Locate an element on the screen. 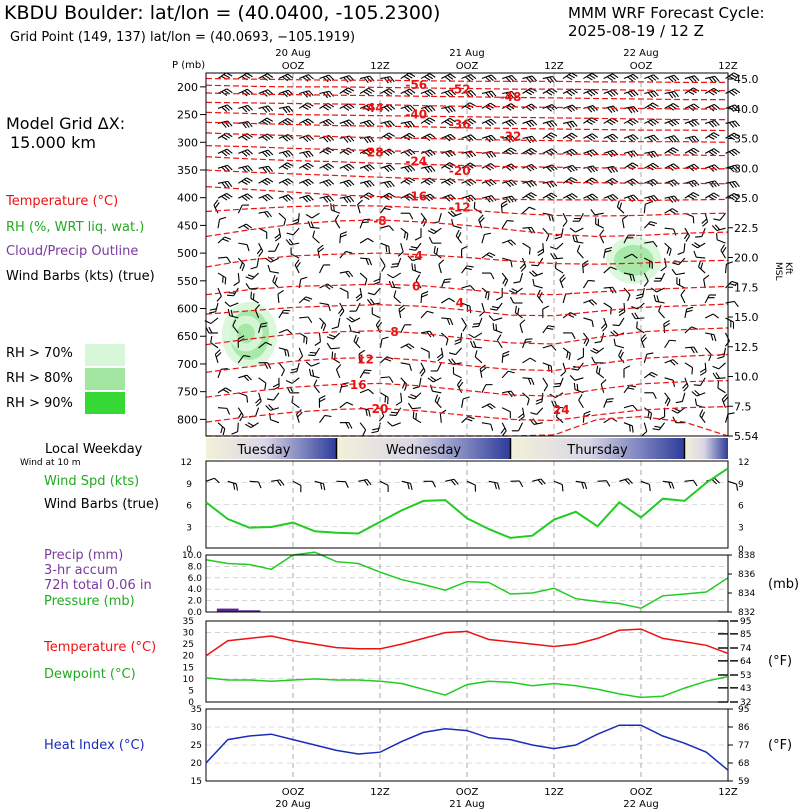 This screenshot has width=810, height=811. isotherm-label: 8 is located at coordinates (394, 332).